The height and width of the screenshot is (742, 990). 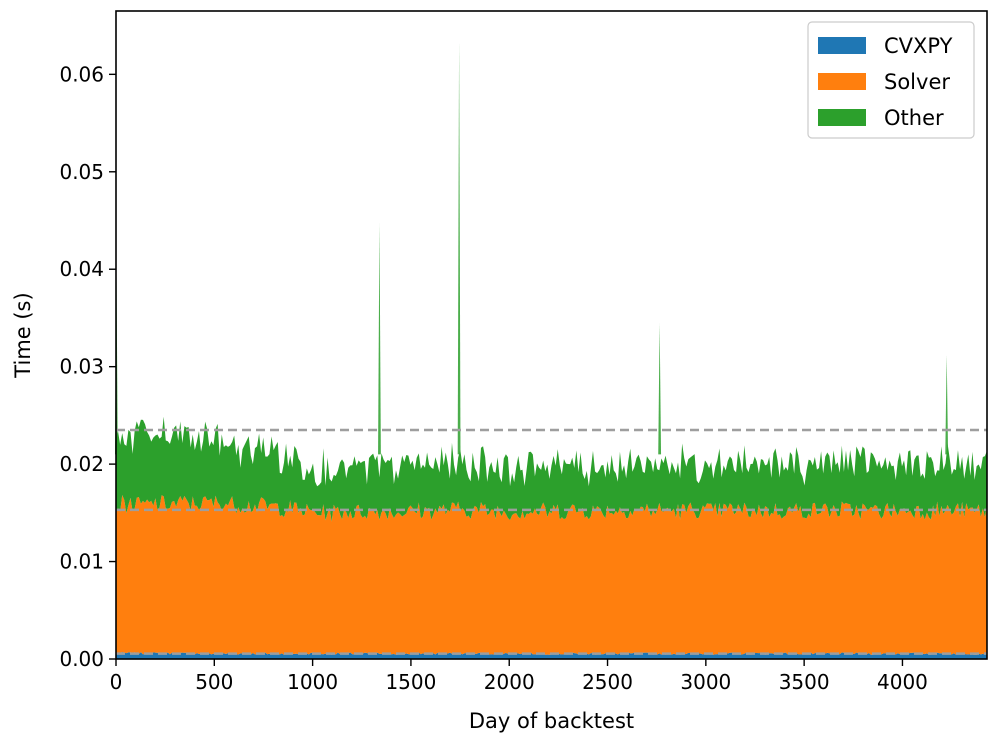 I want to click on legend-swatch-cvxpy, so click(x=842, y=45).